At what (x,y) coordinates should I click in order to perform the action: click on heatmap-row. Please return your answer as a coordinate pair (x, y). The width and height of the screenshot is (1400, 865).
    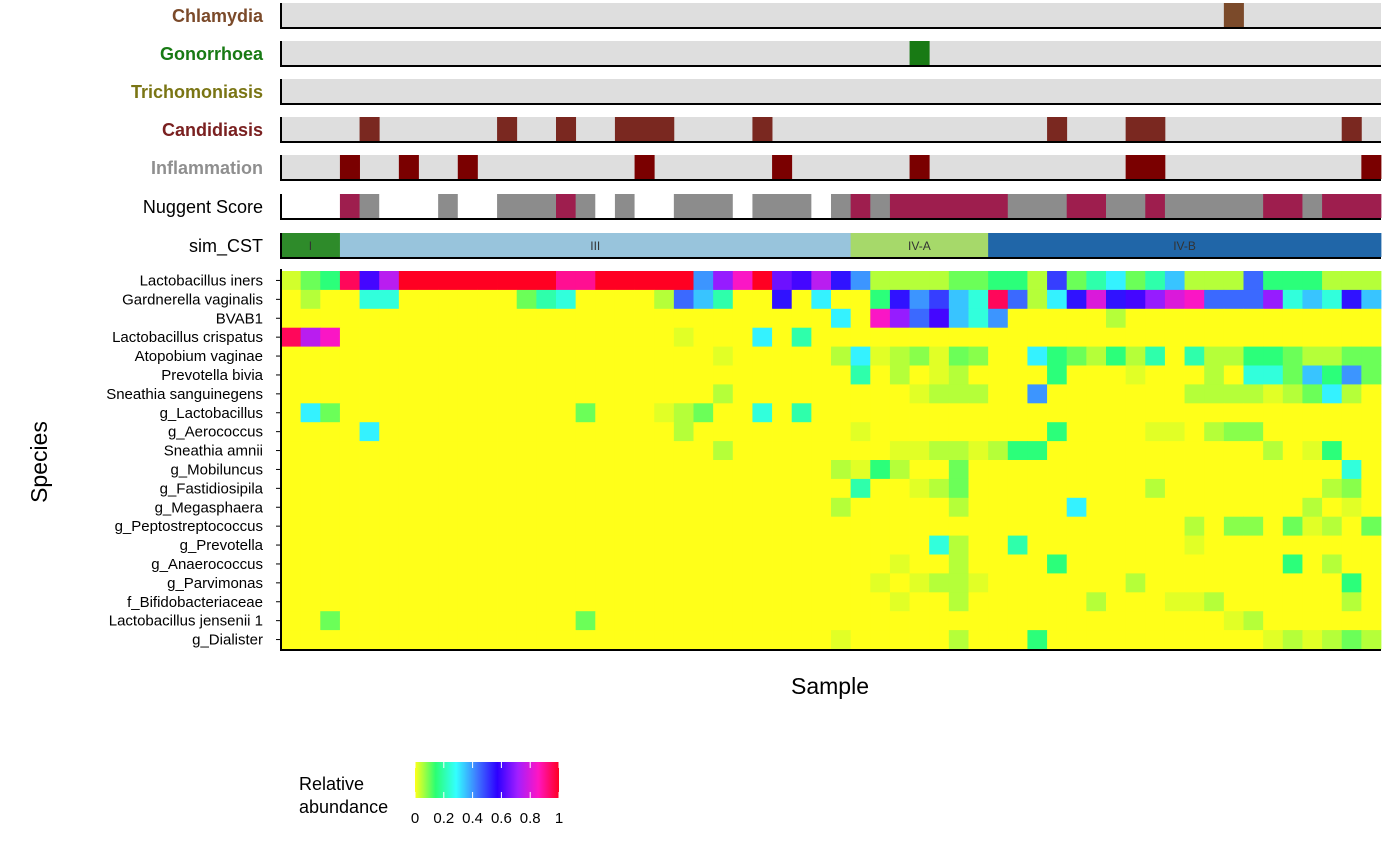
    Looking at the image, I should click on (831, 583).